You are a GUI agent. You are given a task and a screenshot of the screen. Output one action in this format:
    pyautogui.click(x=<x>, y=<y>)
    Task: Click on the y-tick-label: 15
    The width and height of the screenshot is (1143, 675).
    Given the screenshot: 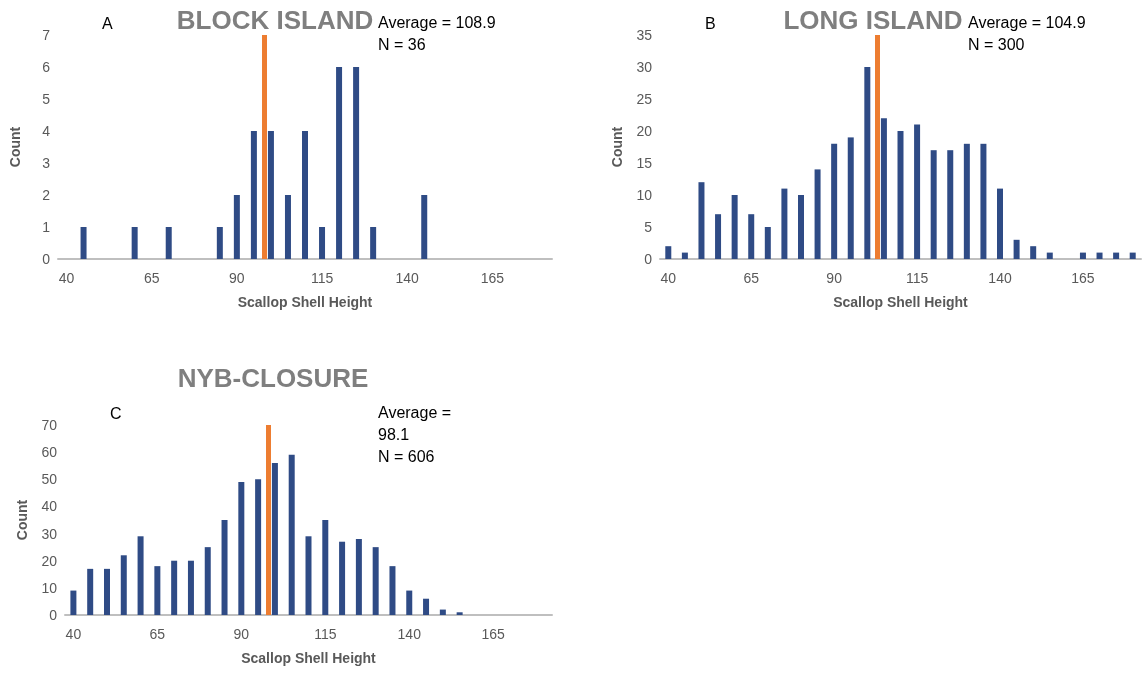 What is the action you would take?
    pyautogui.click(x=644, y=163)
    